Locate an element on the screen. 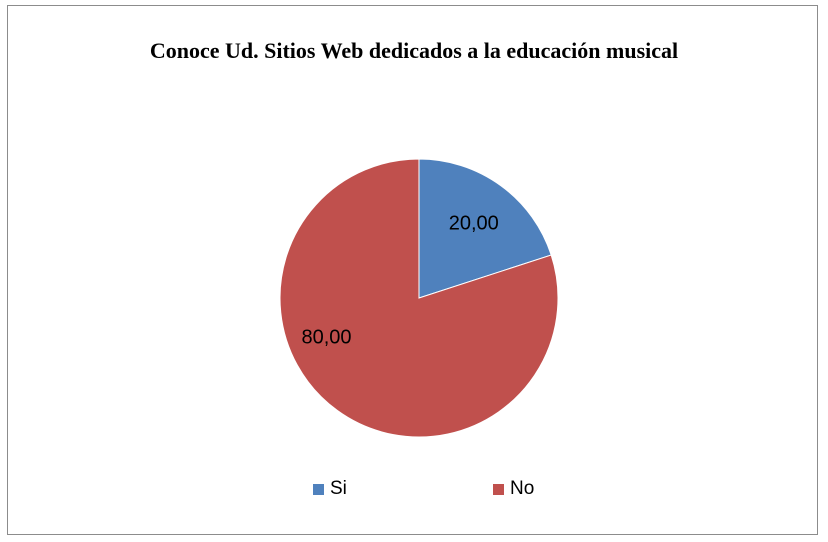  data-label-no: 80,00 is located at coordinates (326, 337).